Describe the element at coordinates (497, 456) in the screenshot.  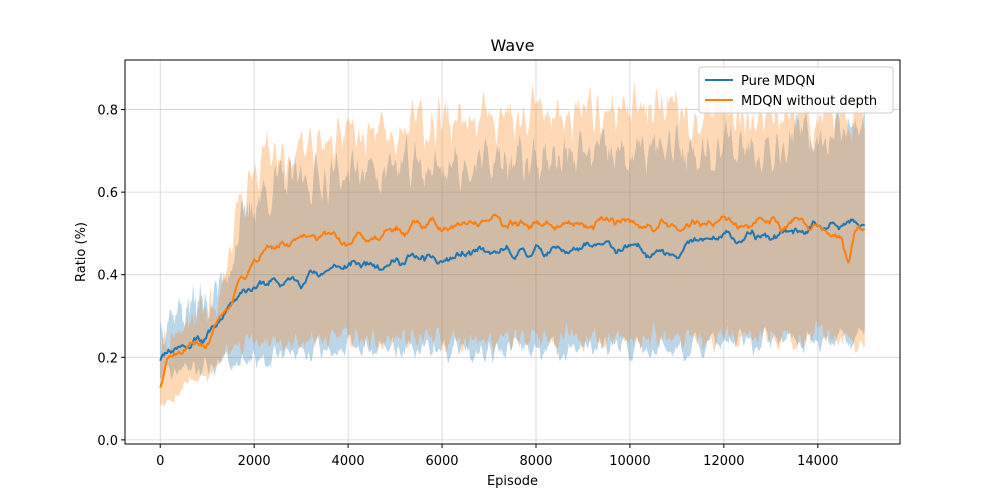
I see `x-axis-ticks: 0 2000 4000 6000 8000 10000 12000 14000` at that location.